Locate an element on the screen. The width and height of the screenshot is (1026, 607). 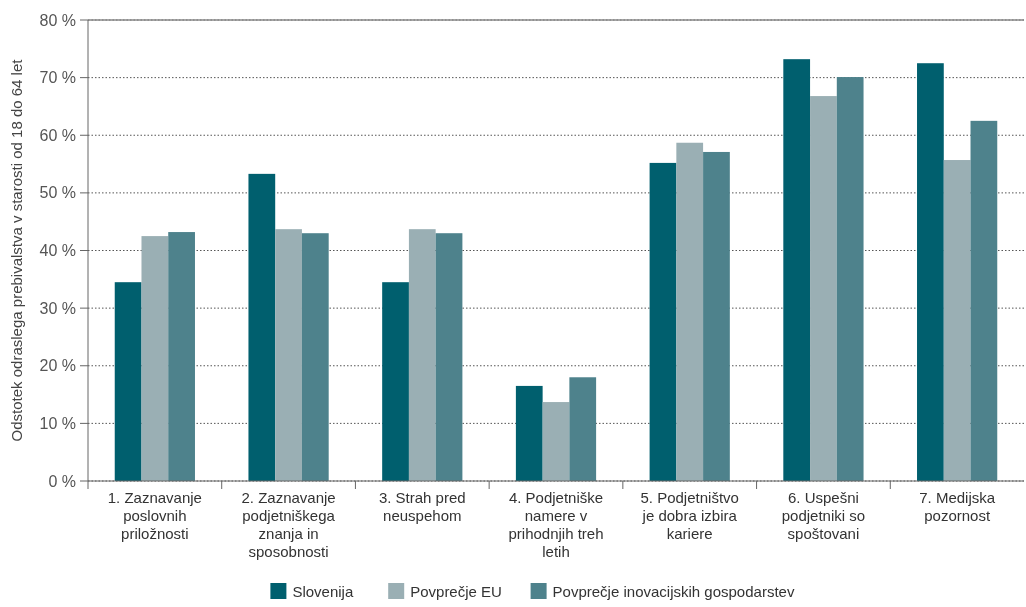
x-tick-label: 3. Strah pred neuspehom is located at coordinates (422, 506).